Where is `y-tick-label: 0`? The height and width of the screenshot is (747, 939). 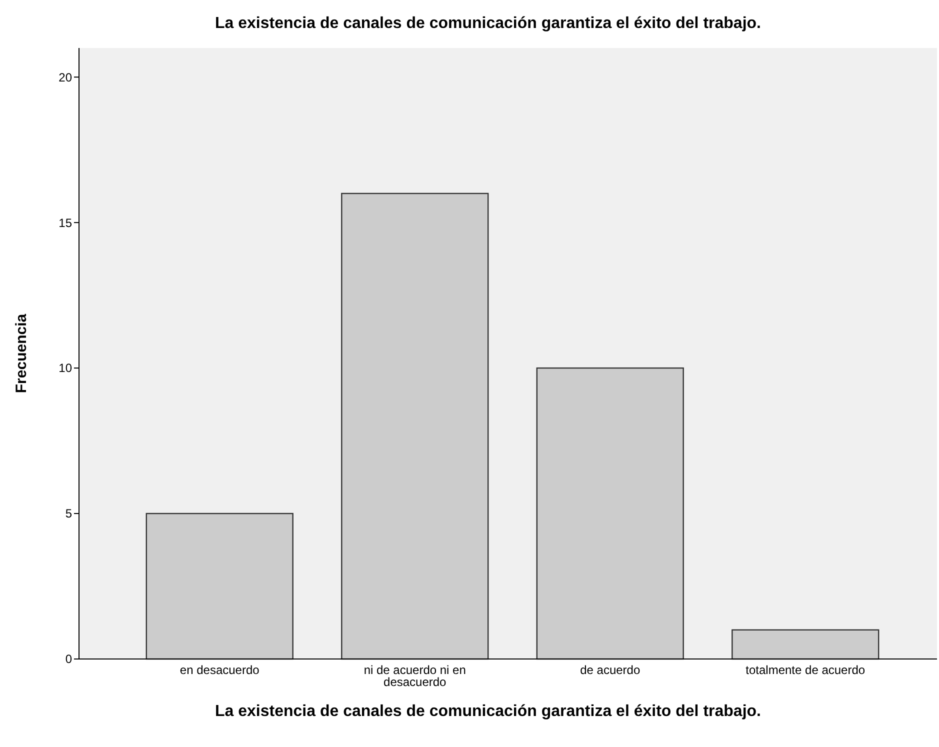 y-tick-label: 0 is located at coordinates (68, 659).